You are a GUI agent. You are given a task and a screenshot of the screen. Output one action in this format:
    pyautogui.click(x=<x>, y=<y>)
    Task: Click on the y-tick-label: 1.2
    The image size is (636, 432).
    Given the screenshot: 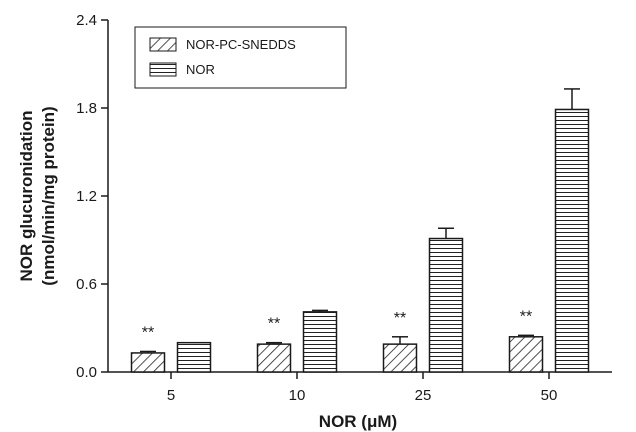 What is the action you would take?
    pyautogui.click(x=86, y=196)
    